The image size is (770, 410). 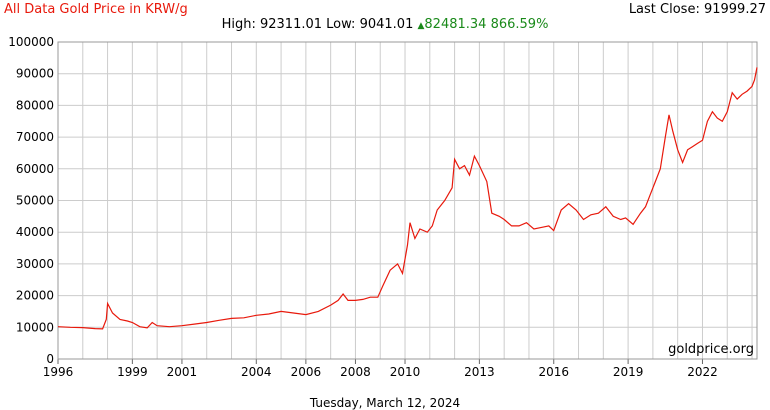 I want to click on y-tick-label: 0, so click(x=50, y=359).